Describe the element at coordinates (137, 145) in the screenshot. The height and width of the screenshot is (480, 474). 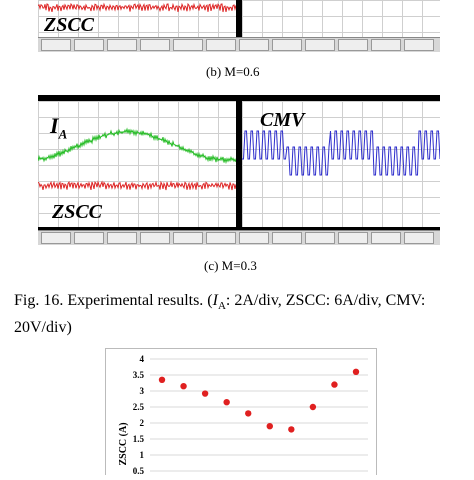
I see `ia-trace-c` at that location.